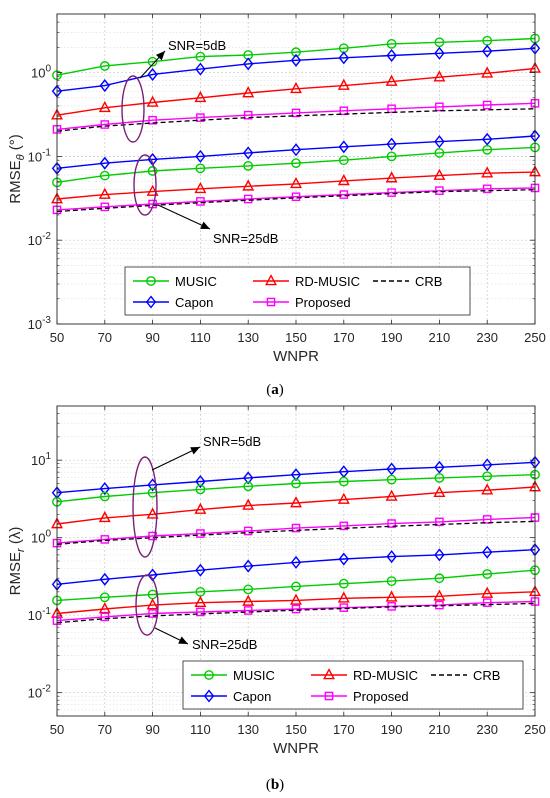 The image size is (550, 798). Describe the element at coordinates (17, 561) in the screenshot. I see `y-axis-label: RMSEr (λ)` at that location.